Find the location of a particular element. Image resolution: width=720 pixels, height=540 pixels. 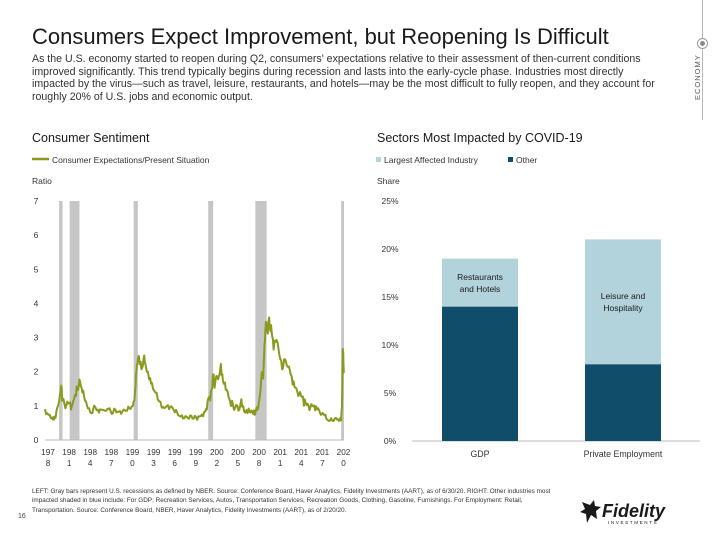

right-y-axis-label: Share is located at coordinates (388, 181).